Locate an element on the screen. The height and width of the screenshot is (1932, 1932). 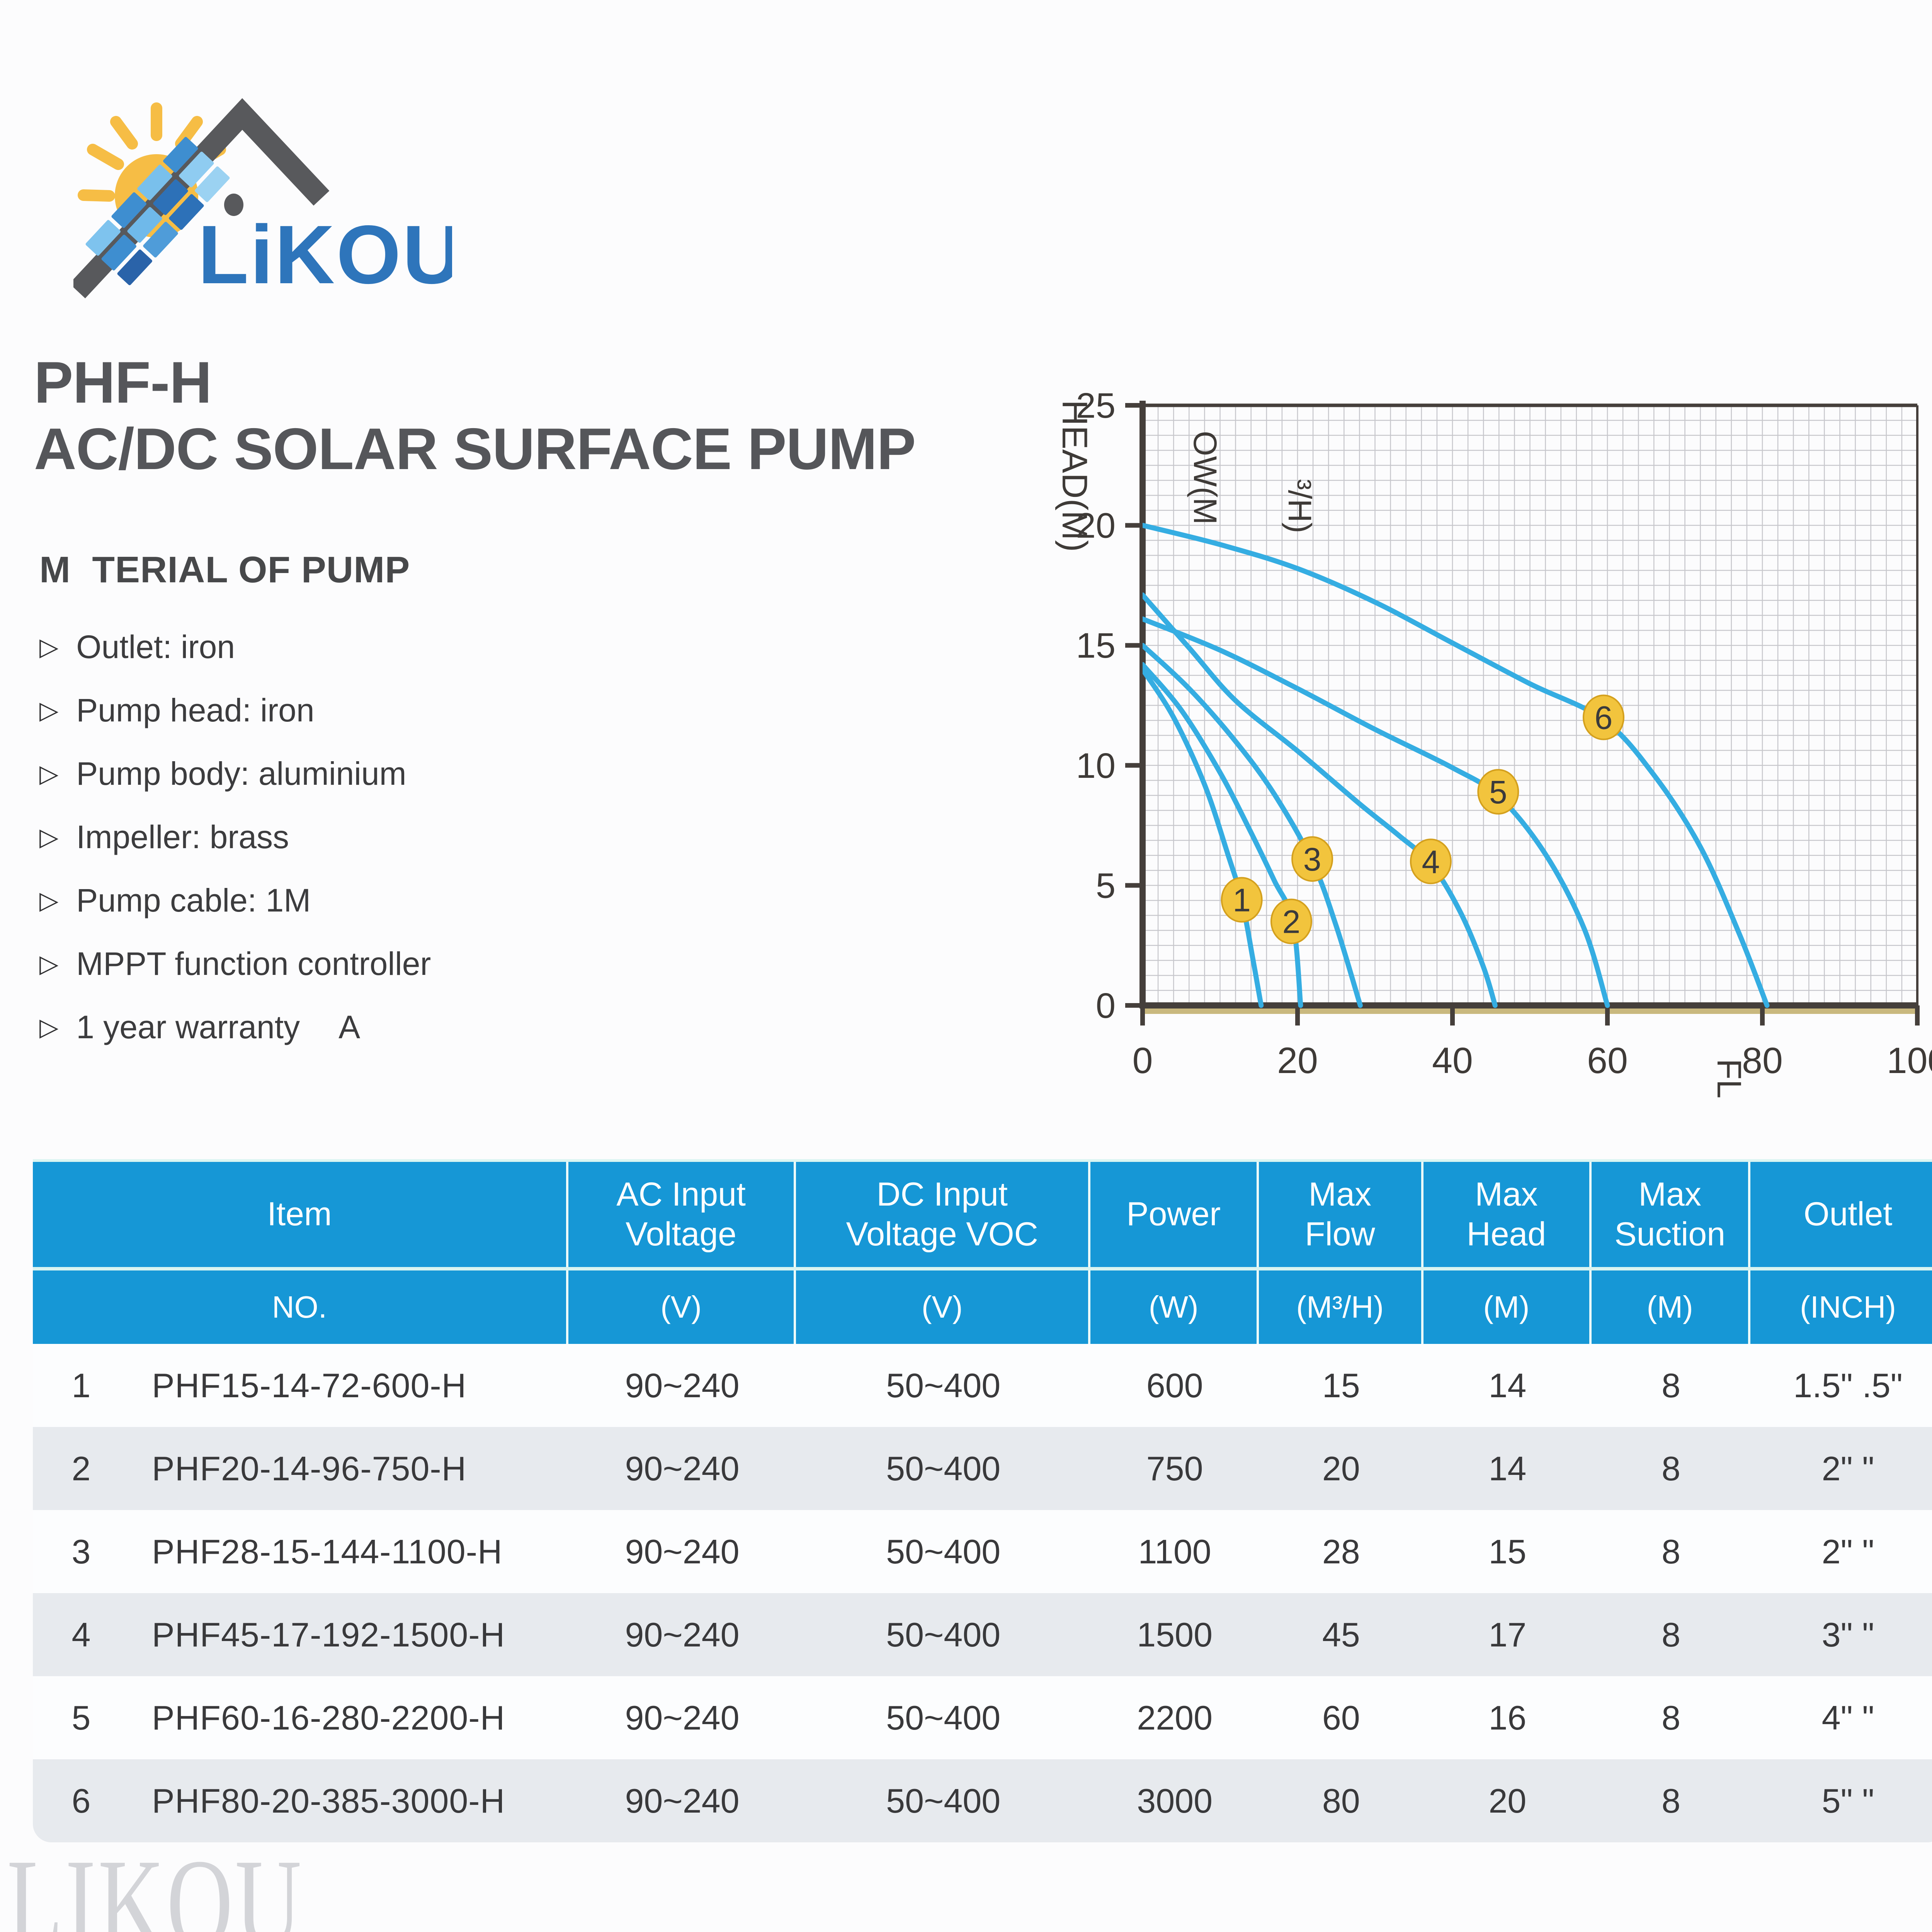
y-tick-label: 0 is located at coordinates (1106, 1006).